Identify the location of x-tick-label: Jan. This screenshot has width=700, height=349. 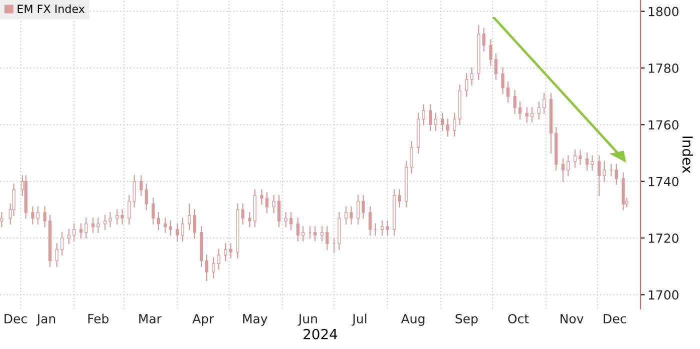
(46, 320).